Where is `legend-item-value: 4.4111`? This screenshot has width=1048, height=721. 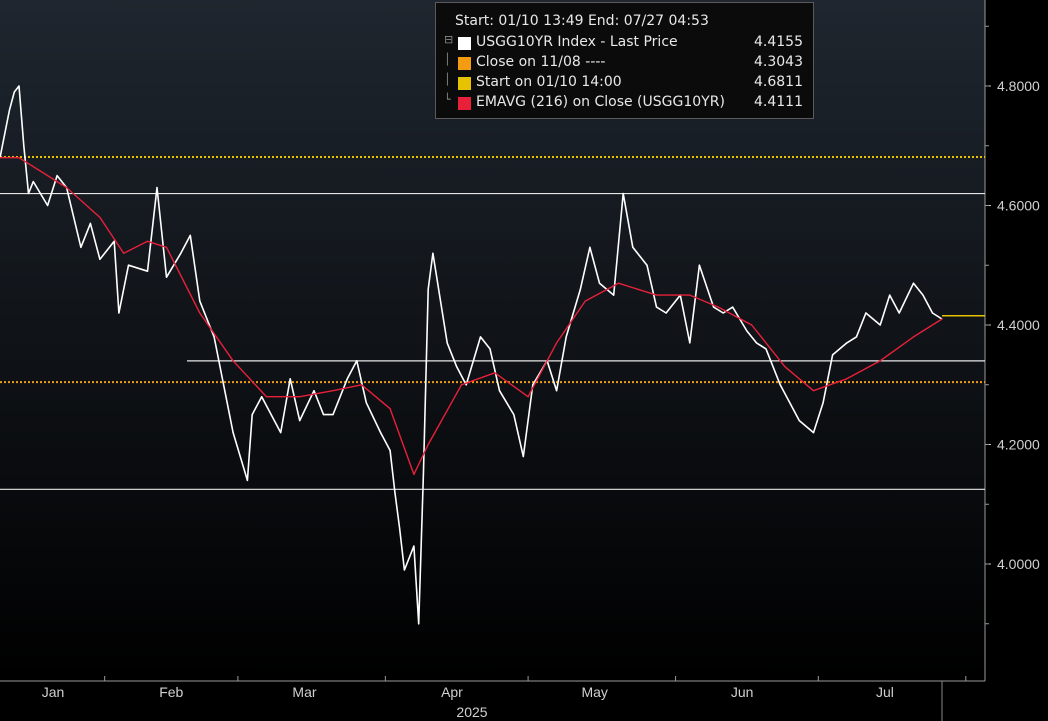
legend-item-value: 4.4111 is located at coordinates (778, 102).